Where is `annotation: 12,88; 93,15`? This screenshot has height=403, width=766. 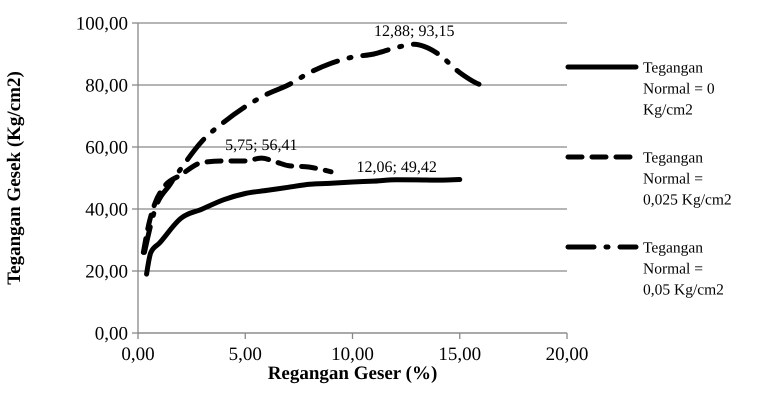
annotation: 12,88; 93,15 is located at coordinates (414, 31).